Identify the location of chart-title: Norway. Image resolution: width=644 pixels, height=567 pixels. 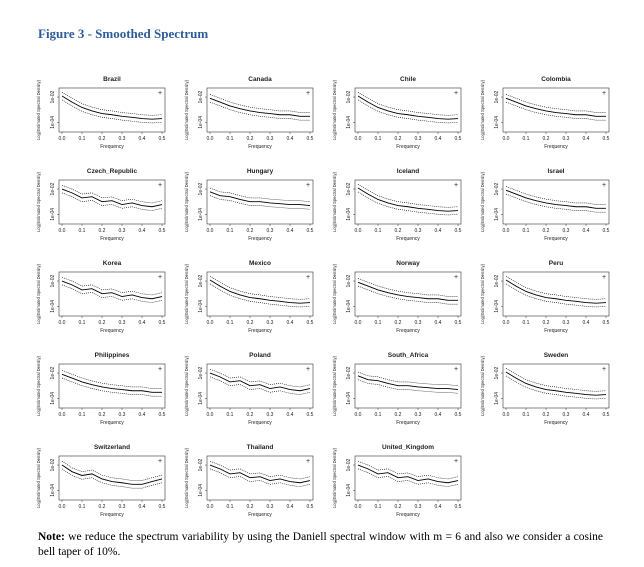
(408, 263).